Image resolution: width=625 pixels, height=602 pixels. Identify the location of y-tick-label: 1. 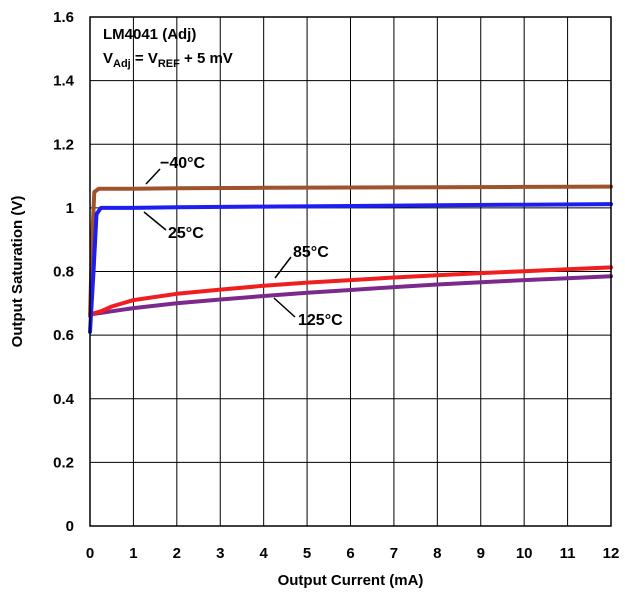
(70, 208).